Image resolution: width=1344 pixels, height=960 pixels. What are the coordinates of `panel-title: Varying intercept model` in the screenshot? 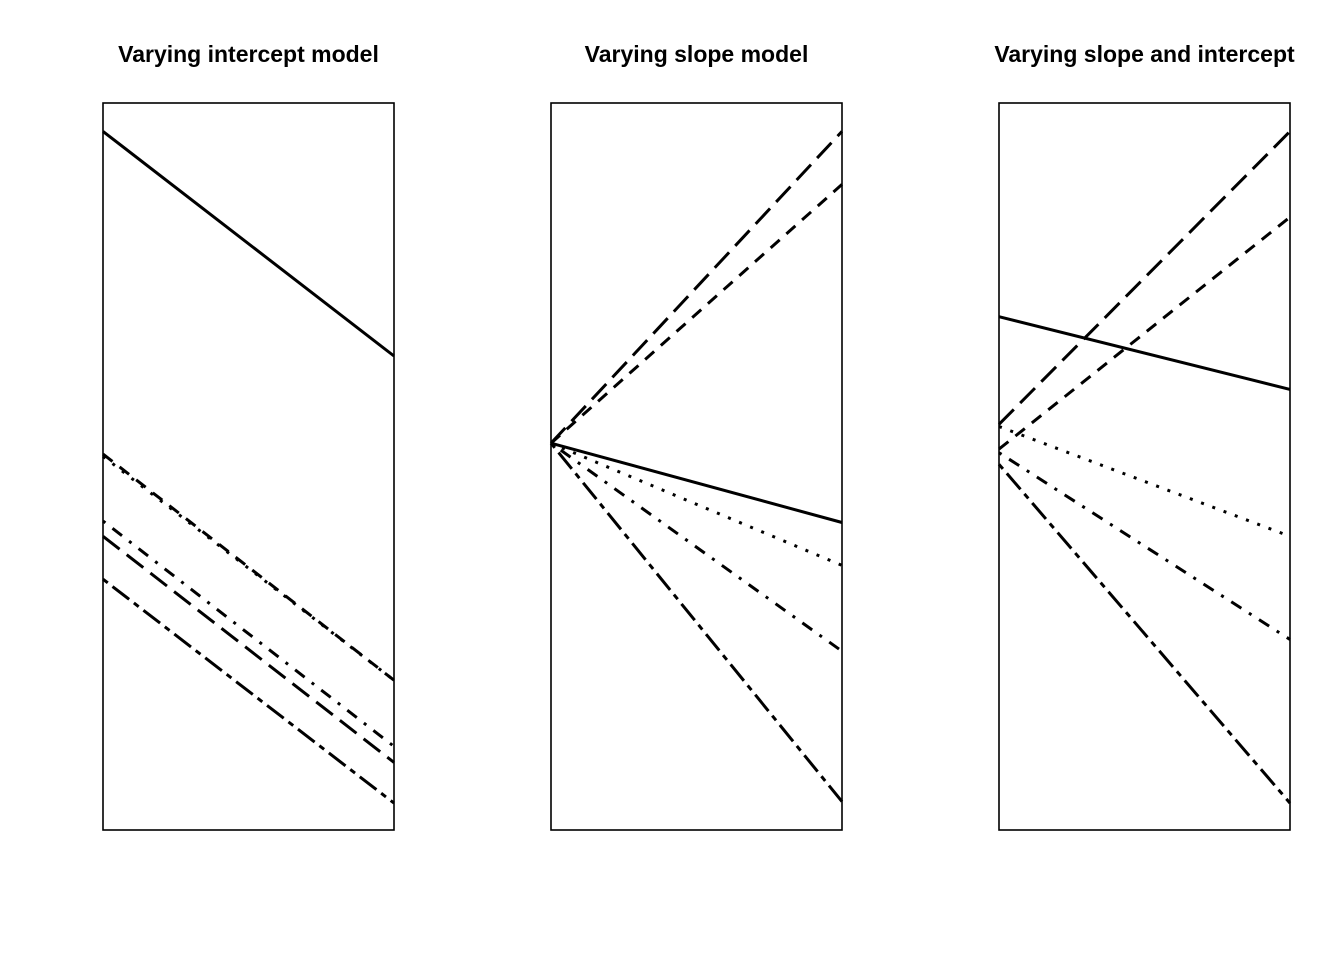 It's located at (248, 54).